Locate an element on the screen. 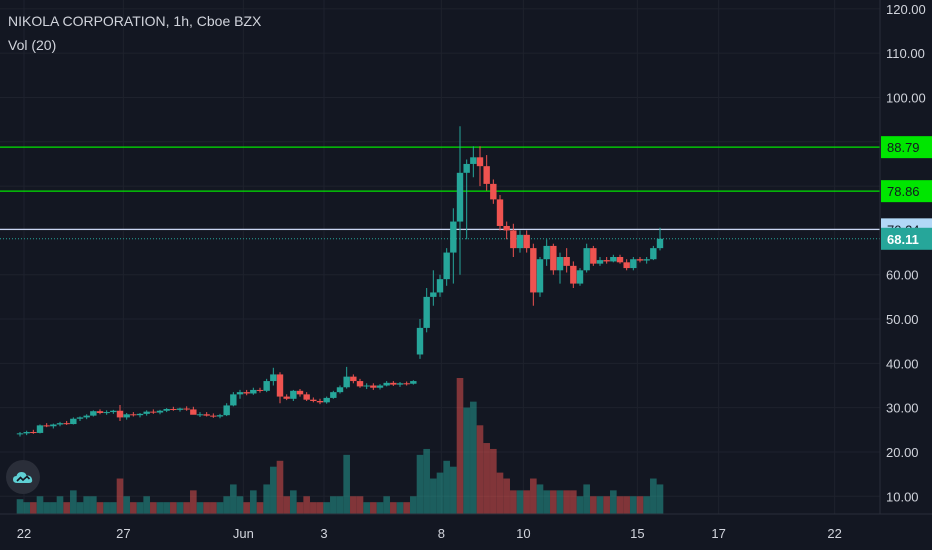 This screenshot has width=932, height=550. tradingview-logo is located at coordinates (23, 477).